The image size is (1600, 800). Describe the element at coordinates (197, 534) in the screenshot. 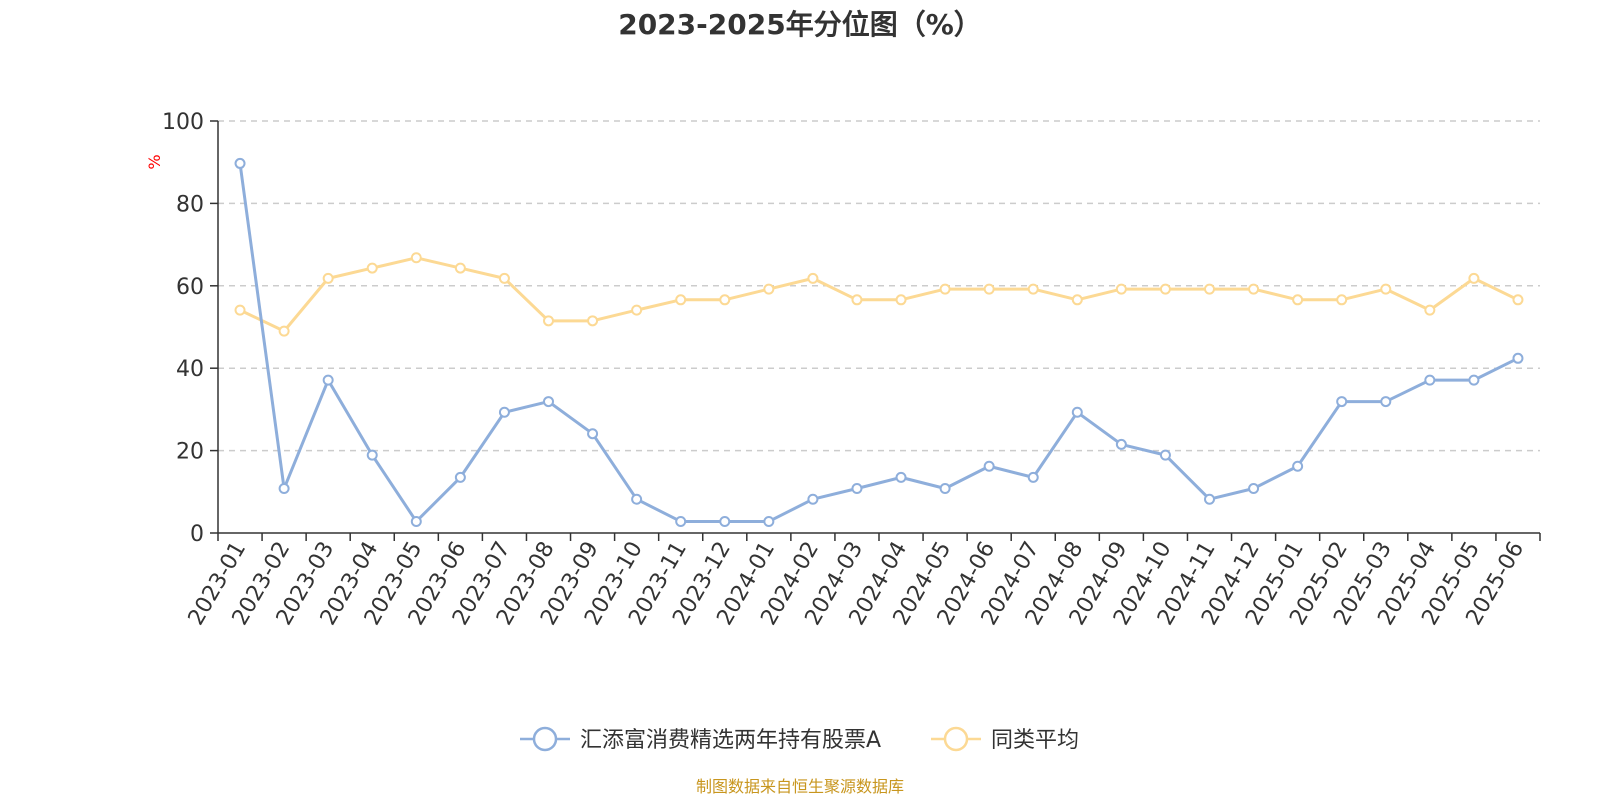

I see `y-tick-label: 0` at that location.